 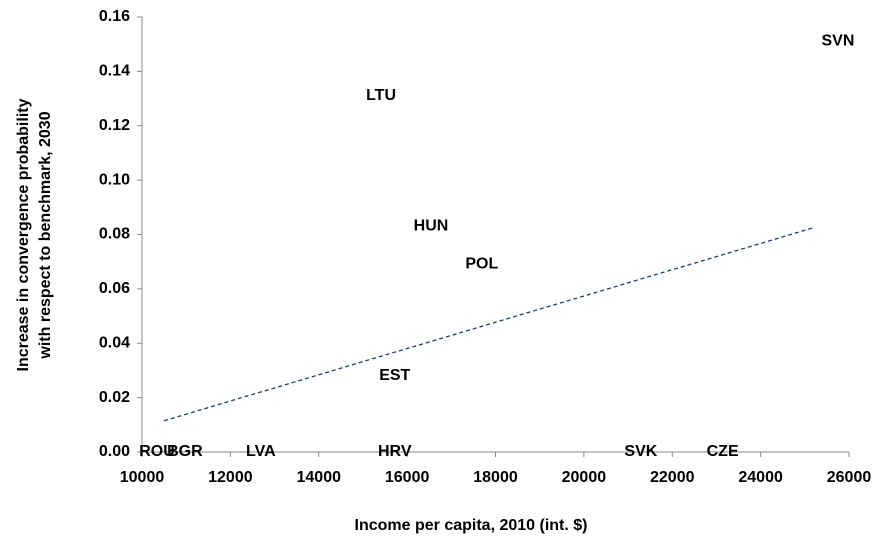 I want to click on point-label: LVA, so click(x=261, y=451).